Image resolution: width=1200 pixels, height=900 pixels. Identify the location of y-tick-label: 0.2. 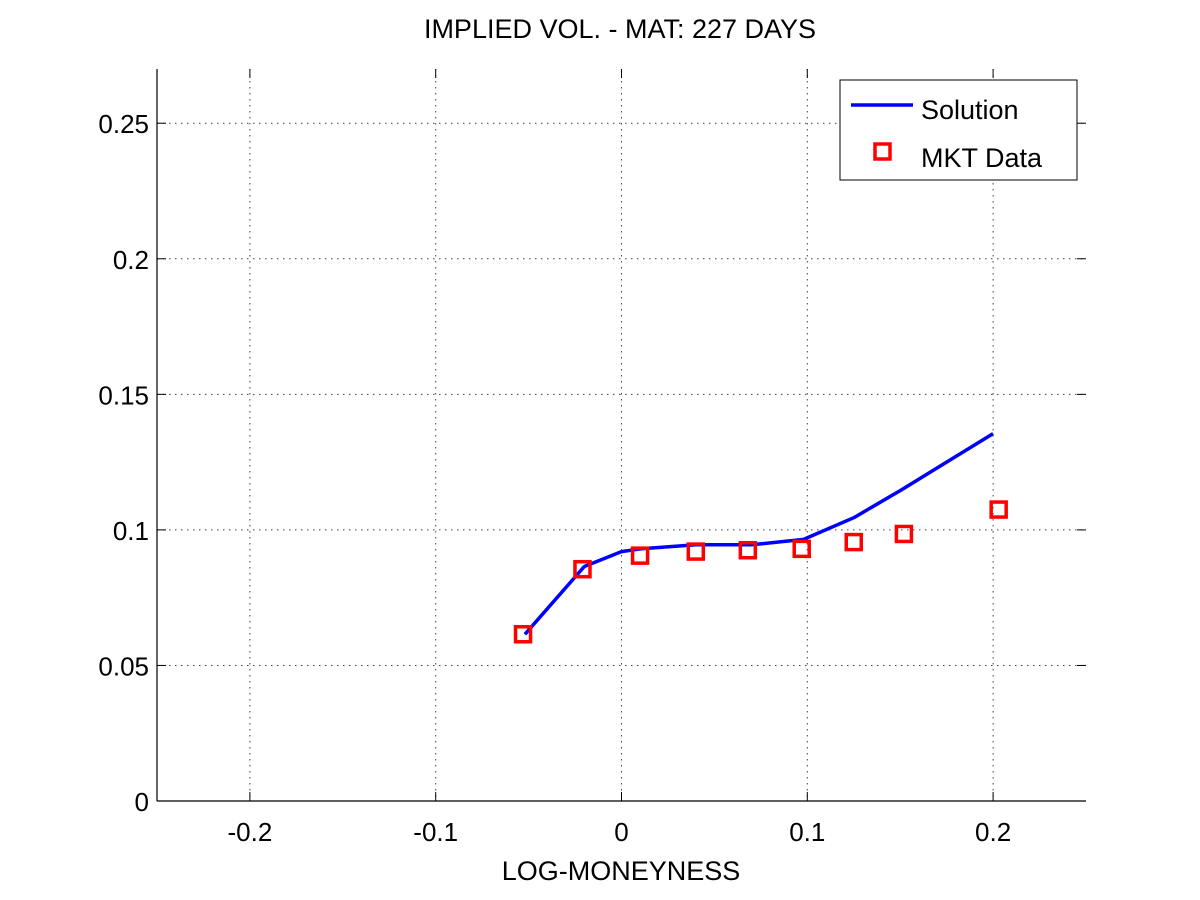
(131, 260).